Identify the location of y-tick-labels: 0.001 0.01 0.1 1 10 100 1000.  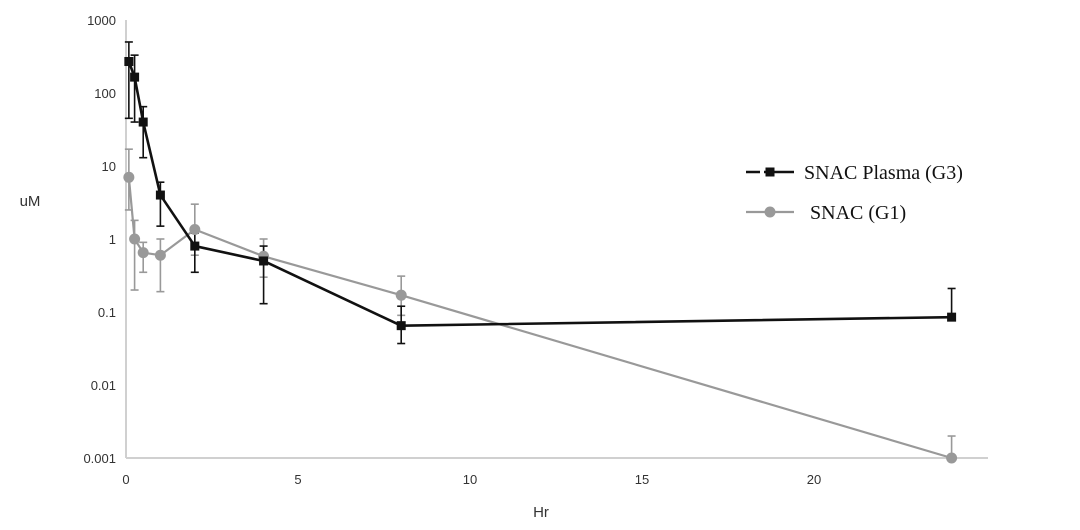
(99, 239).